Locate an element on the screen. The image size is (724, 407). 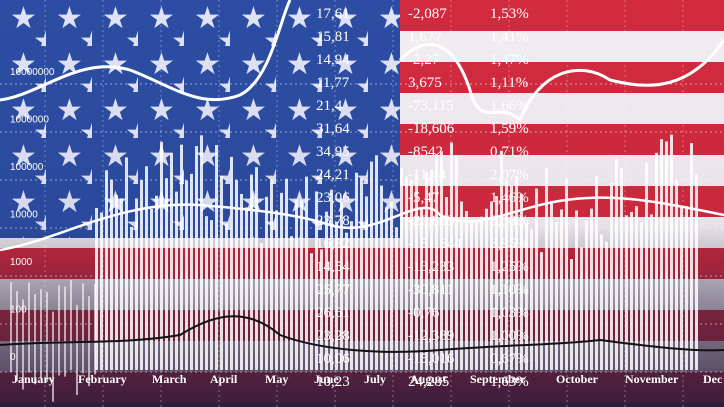
table-cell: 3,675 is located at coordinates (425, 83).